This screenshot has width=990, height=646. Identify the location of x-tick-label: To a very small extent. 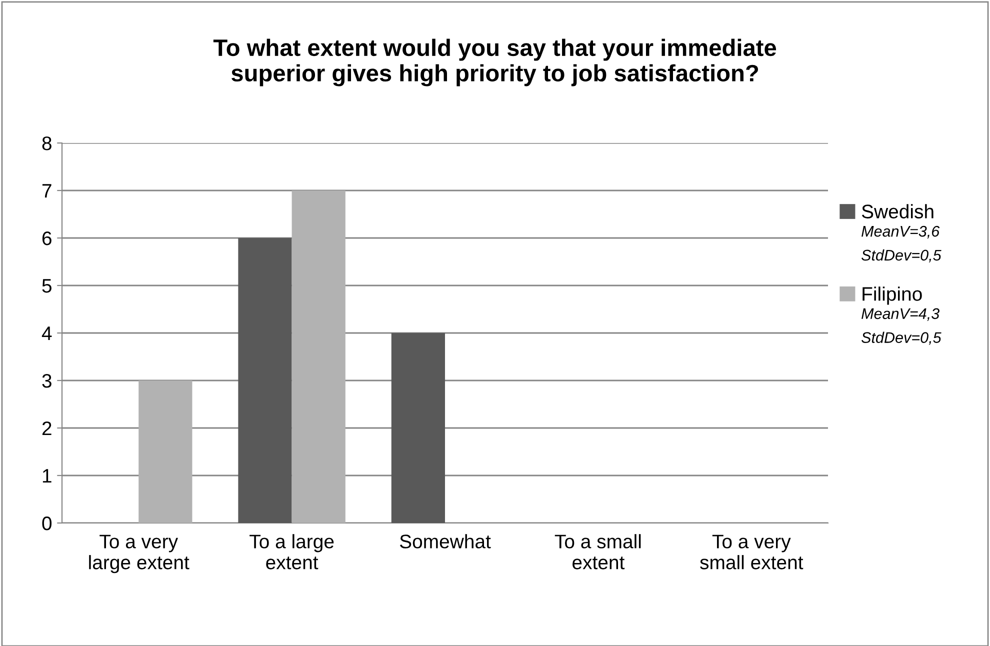
(752, 552).